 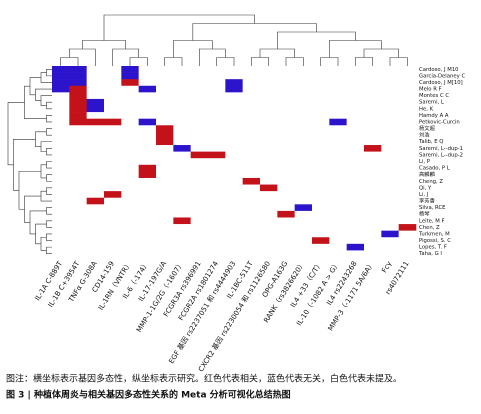 I want to click on row-label: Garcia-Delaney C, so click(x=442, y=76).